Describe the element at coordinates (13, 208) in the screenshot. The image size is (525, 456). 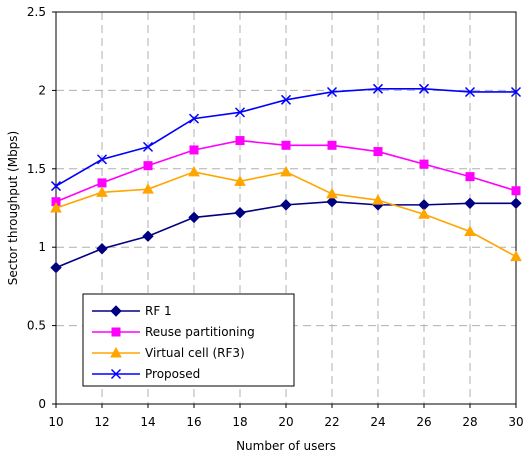
I see `y-axis-label: Sector throughput (Mbps)` at that location.